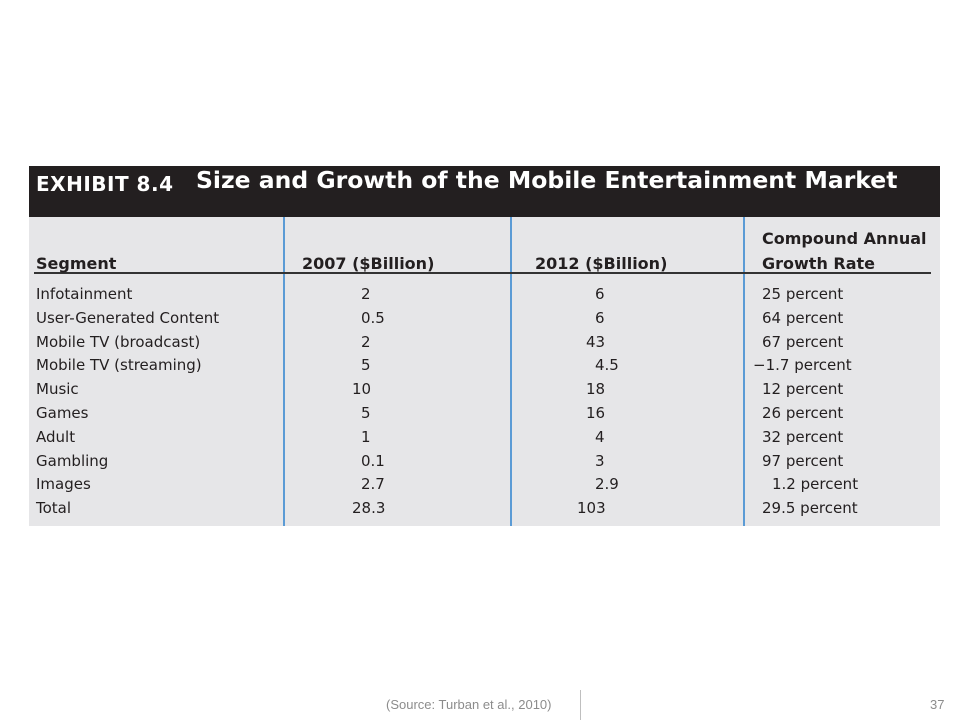 The height and width of the screenshot is (720, 960). I want to click on cell-2007: 28.3, so click(369, 508).